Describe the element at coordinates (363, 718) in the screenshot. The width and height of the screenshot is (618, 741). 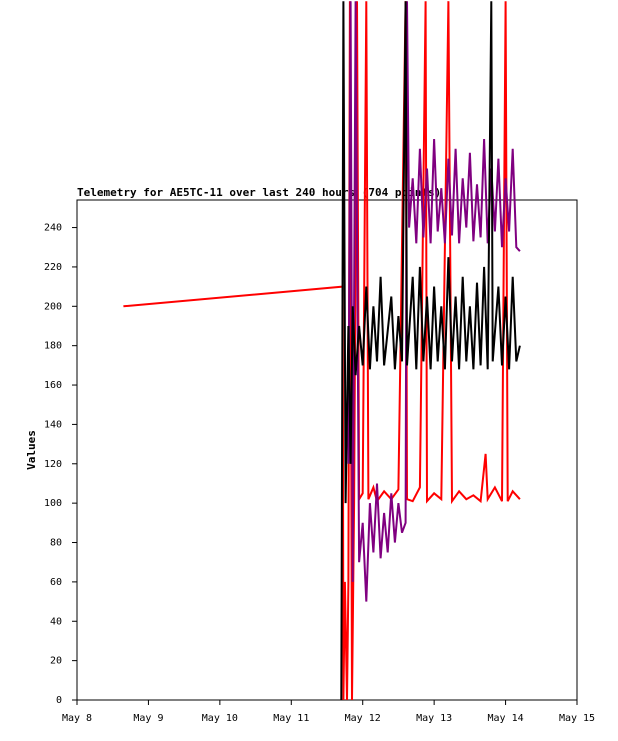
I see `x-tick-label: May 12` at that location.